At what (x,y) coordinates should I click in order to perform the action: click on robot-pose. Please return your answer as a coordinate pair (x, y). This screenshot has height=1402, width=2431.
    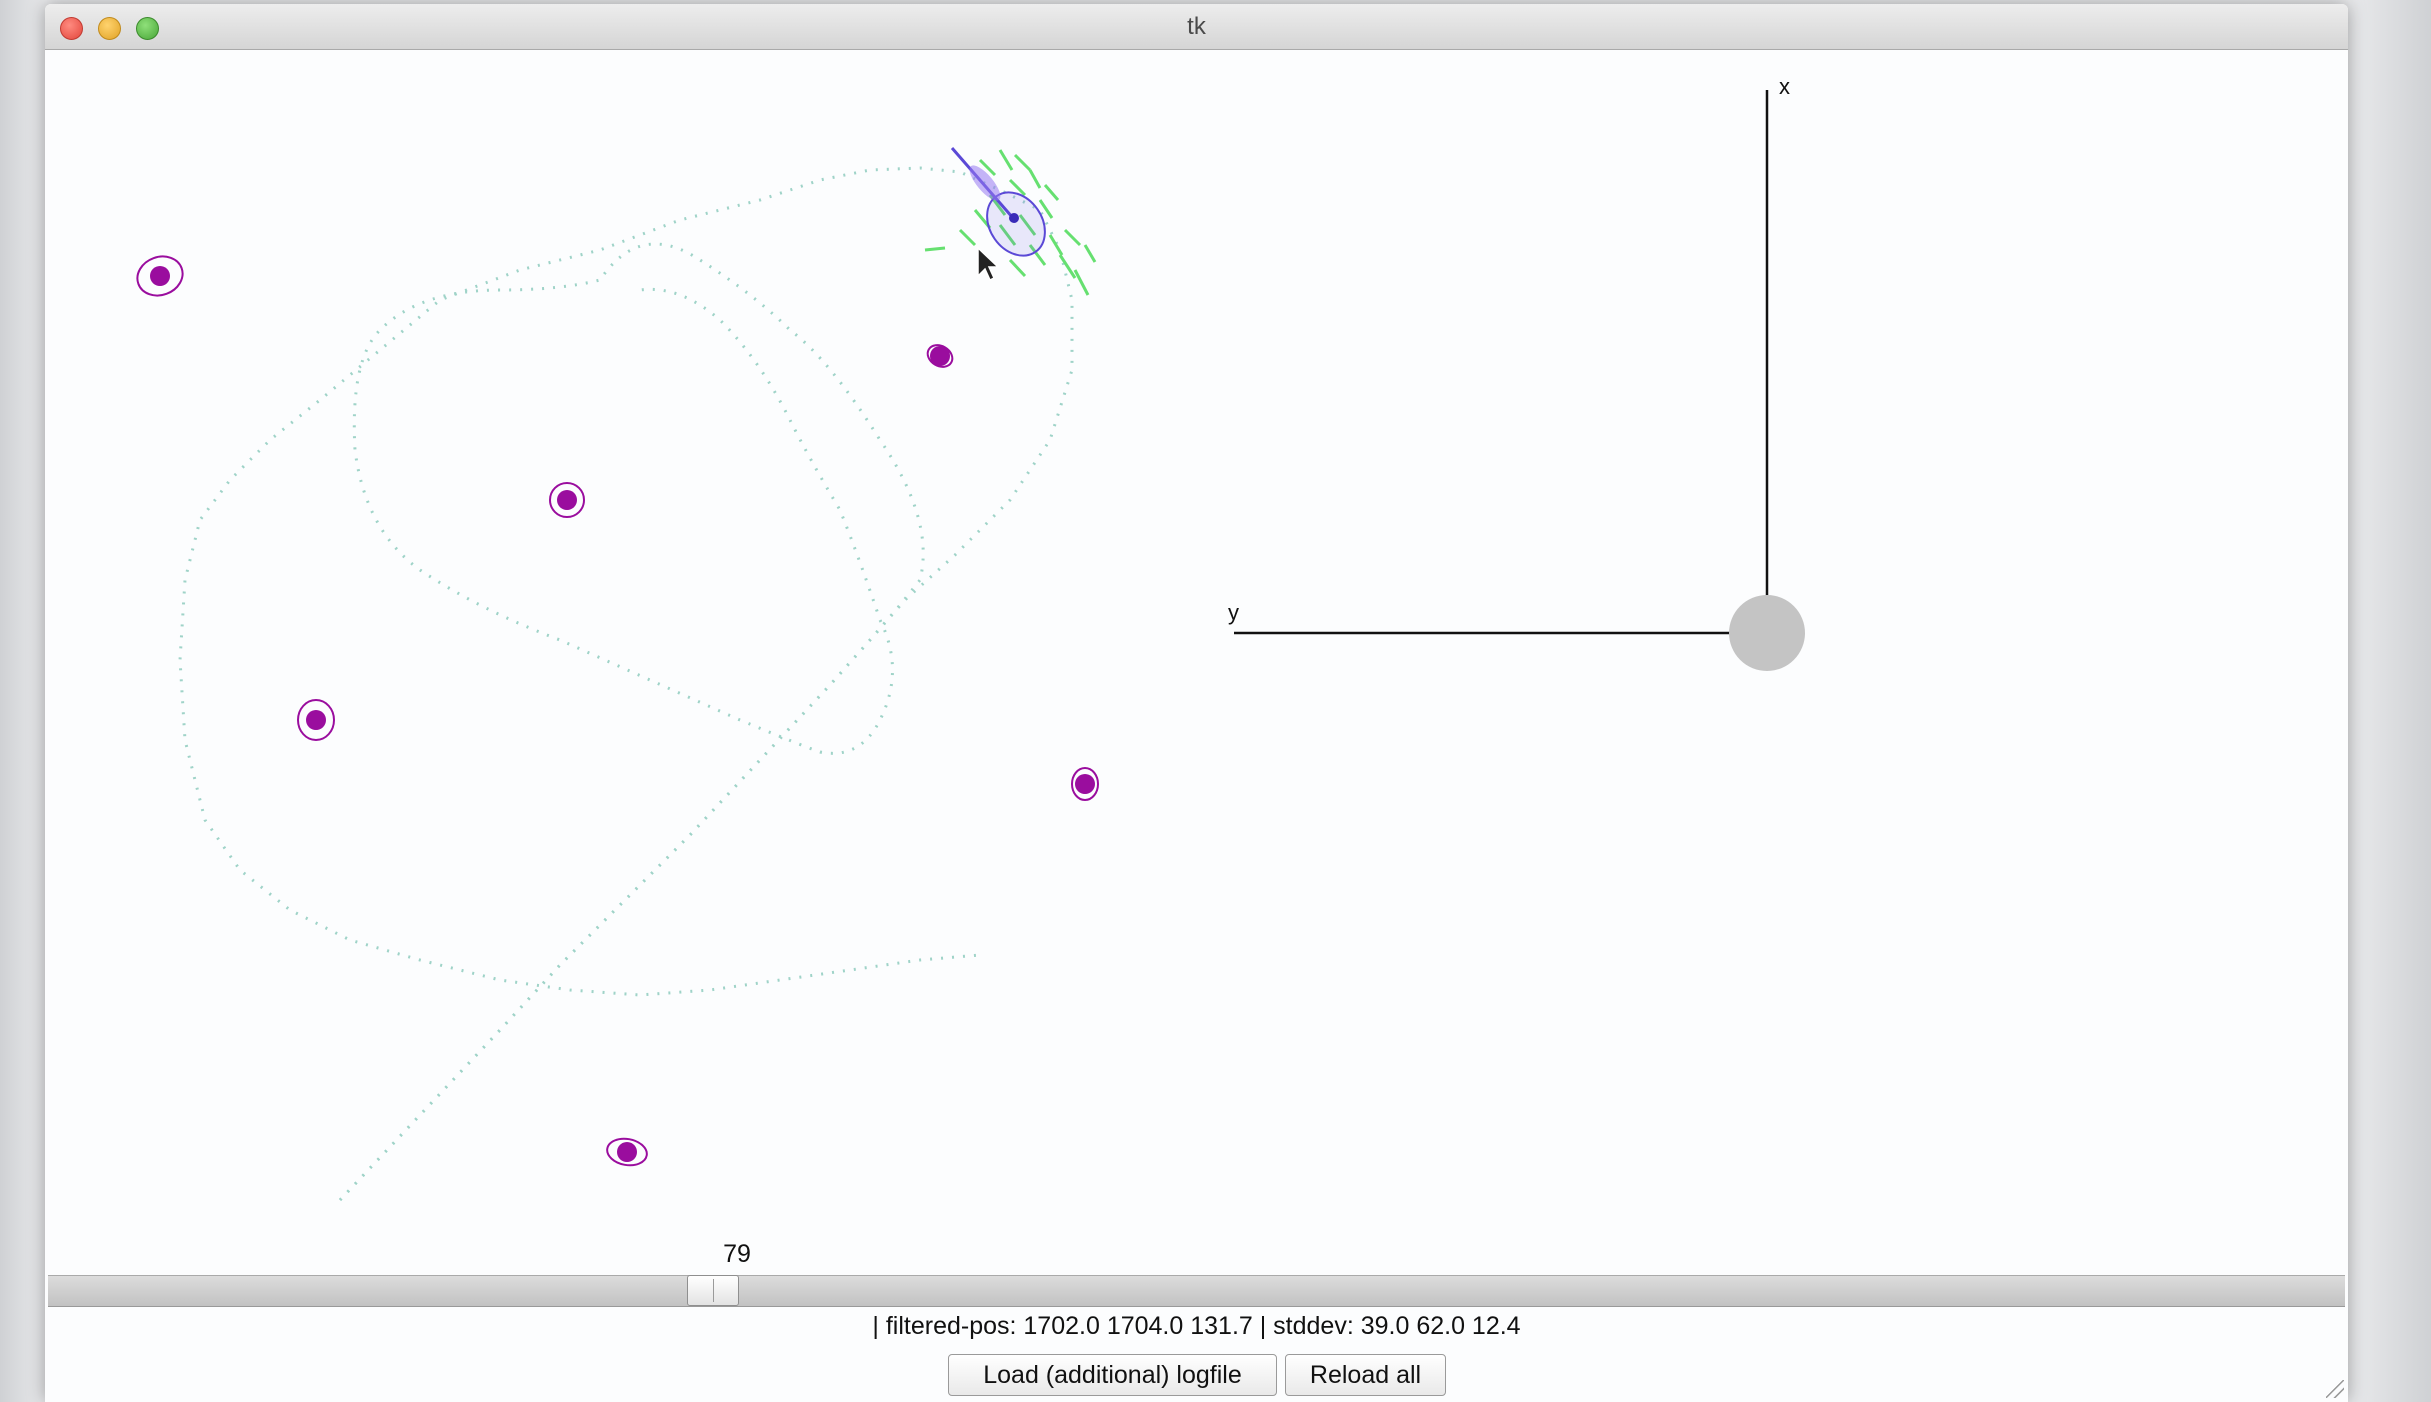
    Looking at the image, I should click on (998, 202).